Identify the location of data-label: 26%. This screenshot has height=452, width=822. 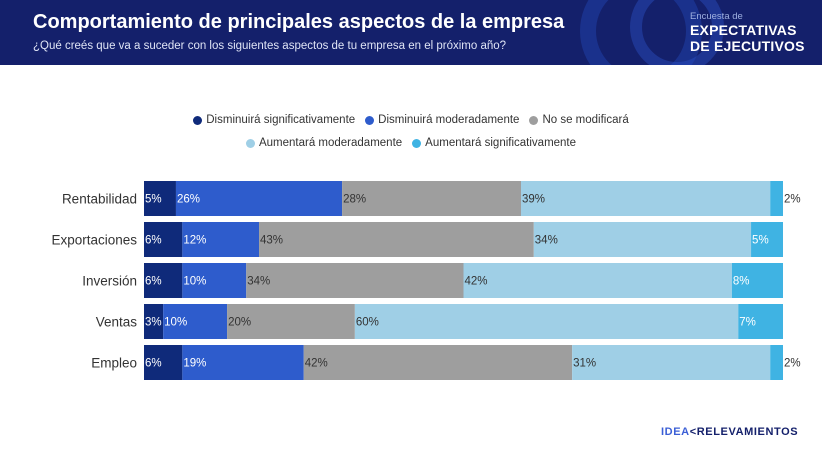
(188, 200).